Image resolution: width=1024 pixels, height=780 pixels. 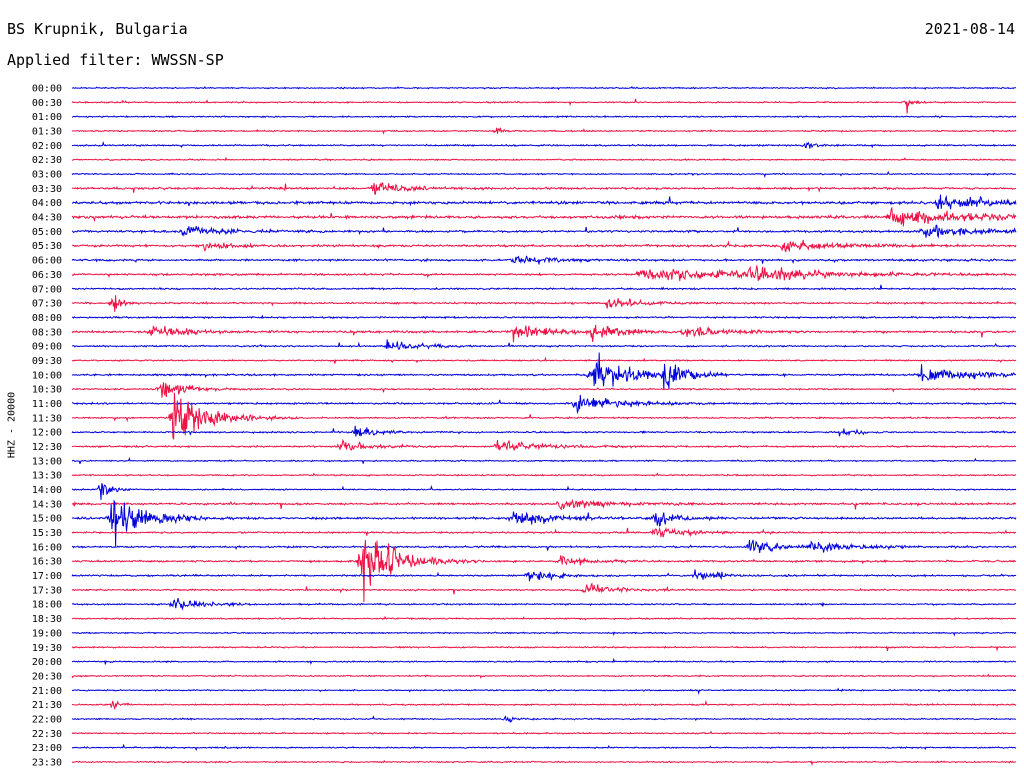 I want to click on row-label: 22:00, so click(x=47, y=719).